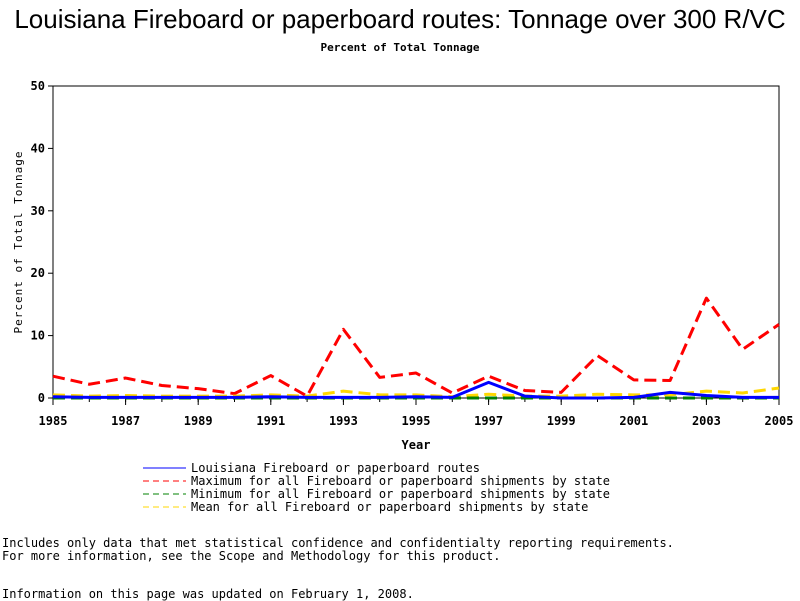 The width and height of the screenshot is (800, 601). I want to click on y-tick-label: 30, so click(38, 211).